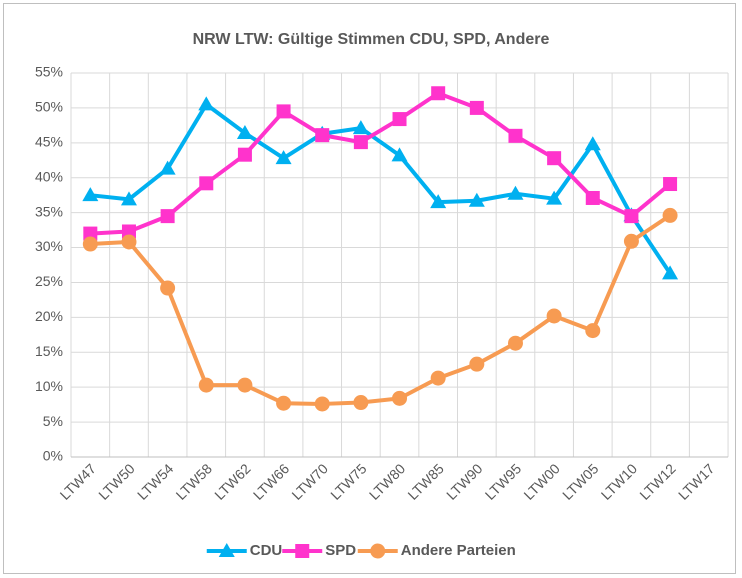 This screenshot has width=742, height=578. What do you see at coordinates (266, 550) in the screenshot?
I see `legend-label: CDU` at bounding box center [266, 550].